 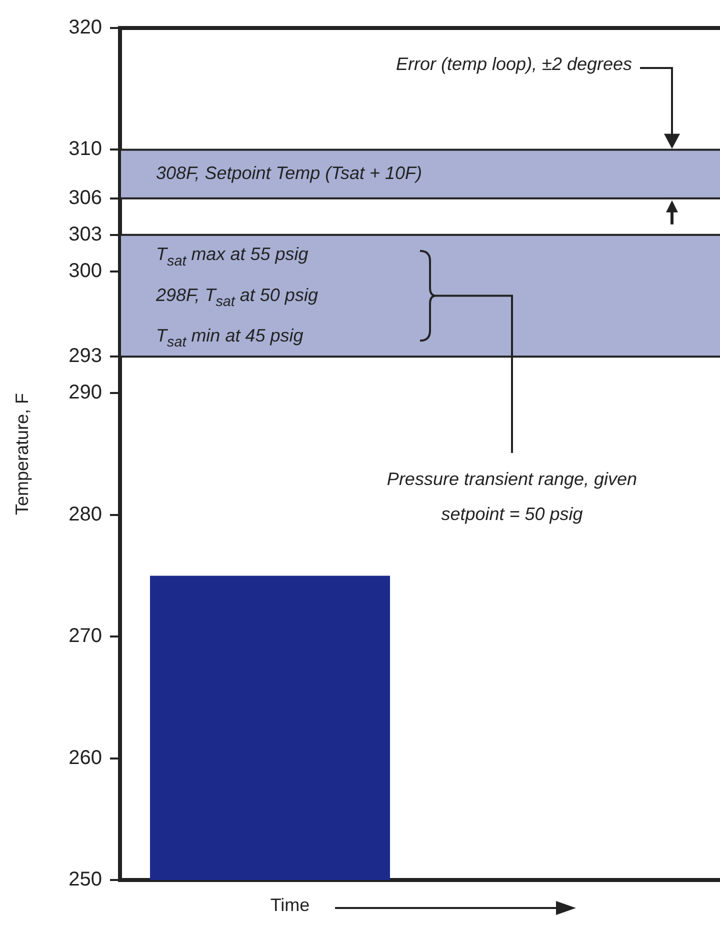 I want to click on y-tick-label: 260, so click(x=85, y=757).